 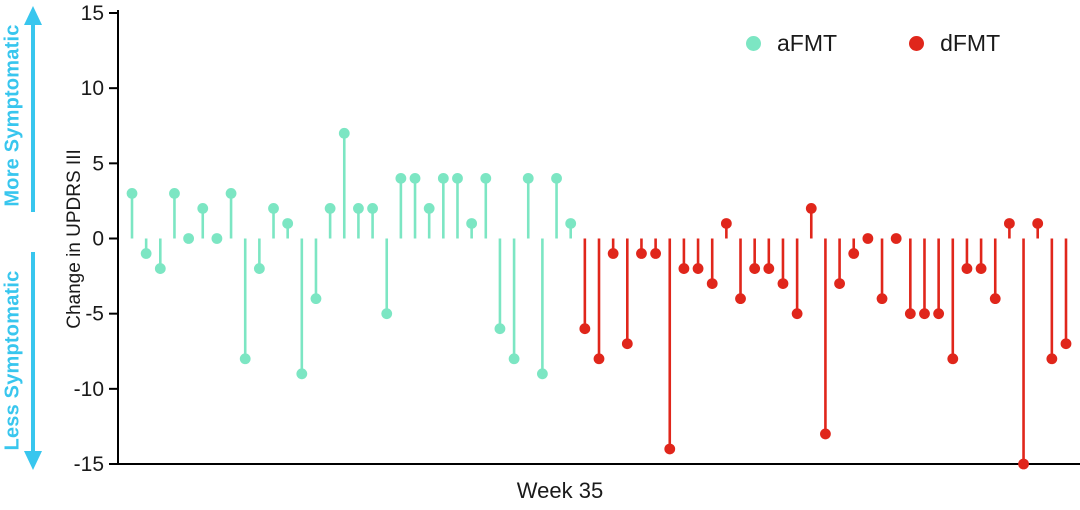 I want to click on y-tick-label: 5, so click(x=98, y=163).